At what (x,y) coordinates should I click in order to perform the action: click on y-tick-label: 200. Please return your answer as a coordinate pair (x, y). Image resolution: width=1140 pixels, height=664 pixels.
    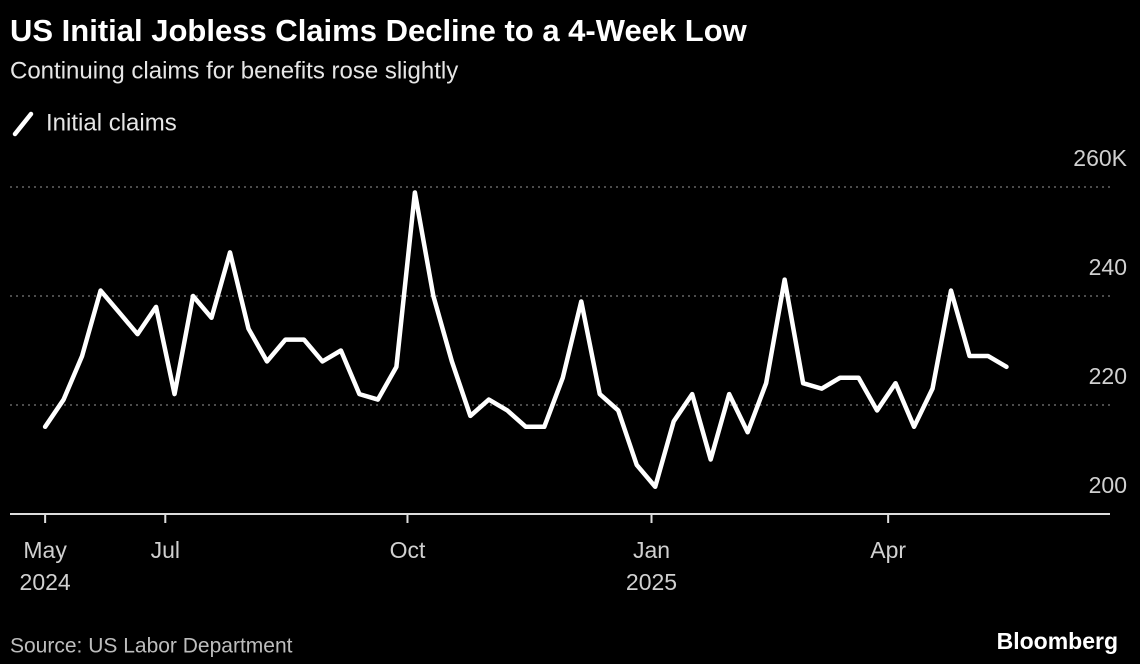
    Looking at the image, I should click on (1108, 485).